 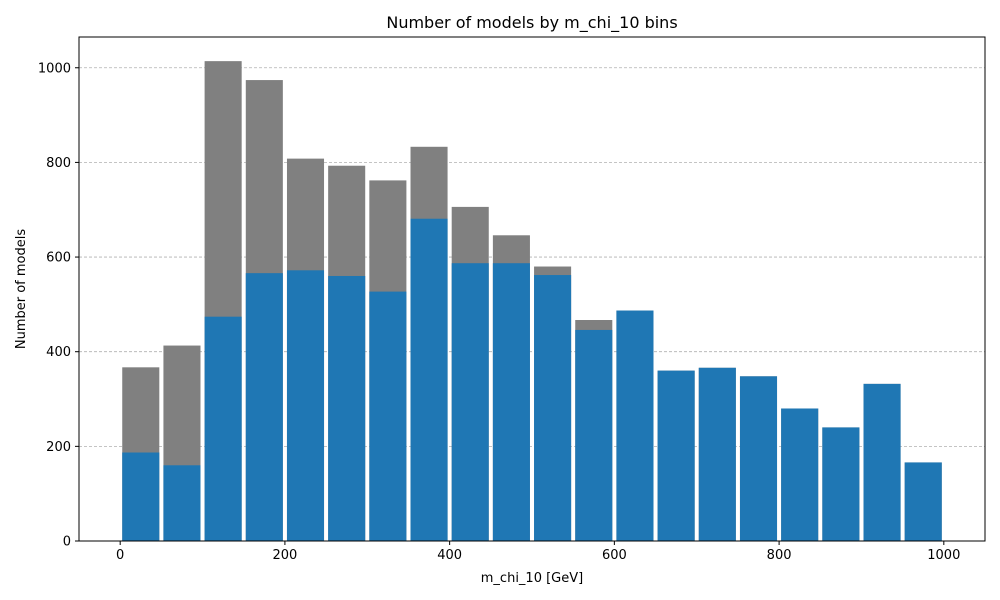 What do you see at coordinates (284, 555) in the screenshot?
I see `x-tick-label: 200` at bounding box center [284, 555].